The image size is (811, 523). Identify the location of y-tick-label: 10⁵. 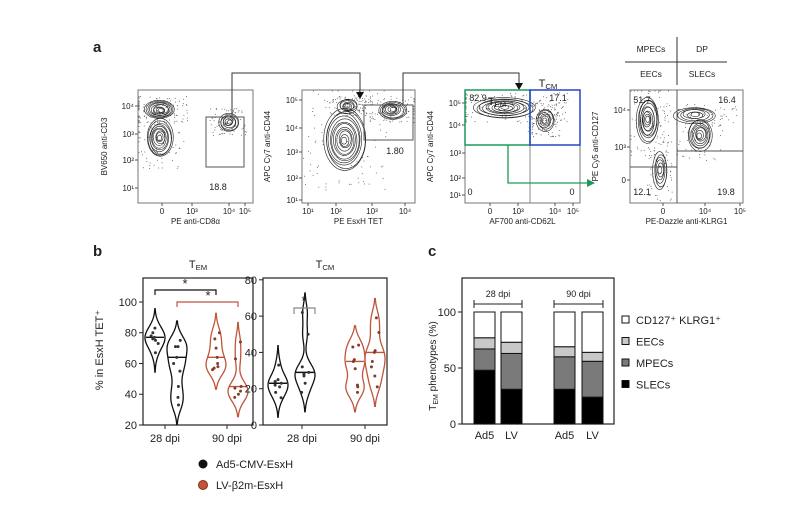
(292, 100).